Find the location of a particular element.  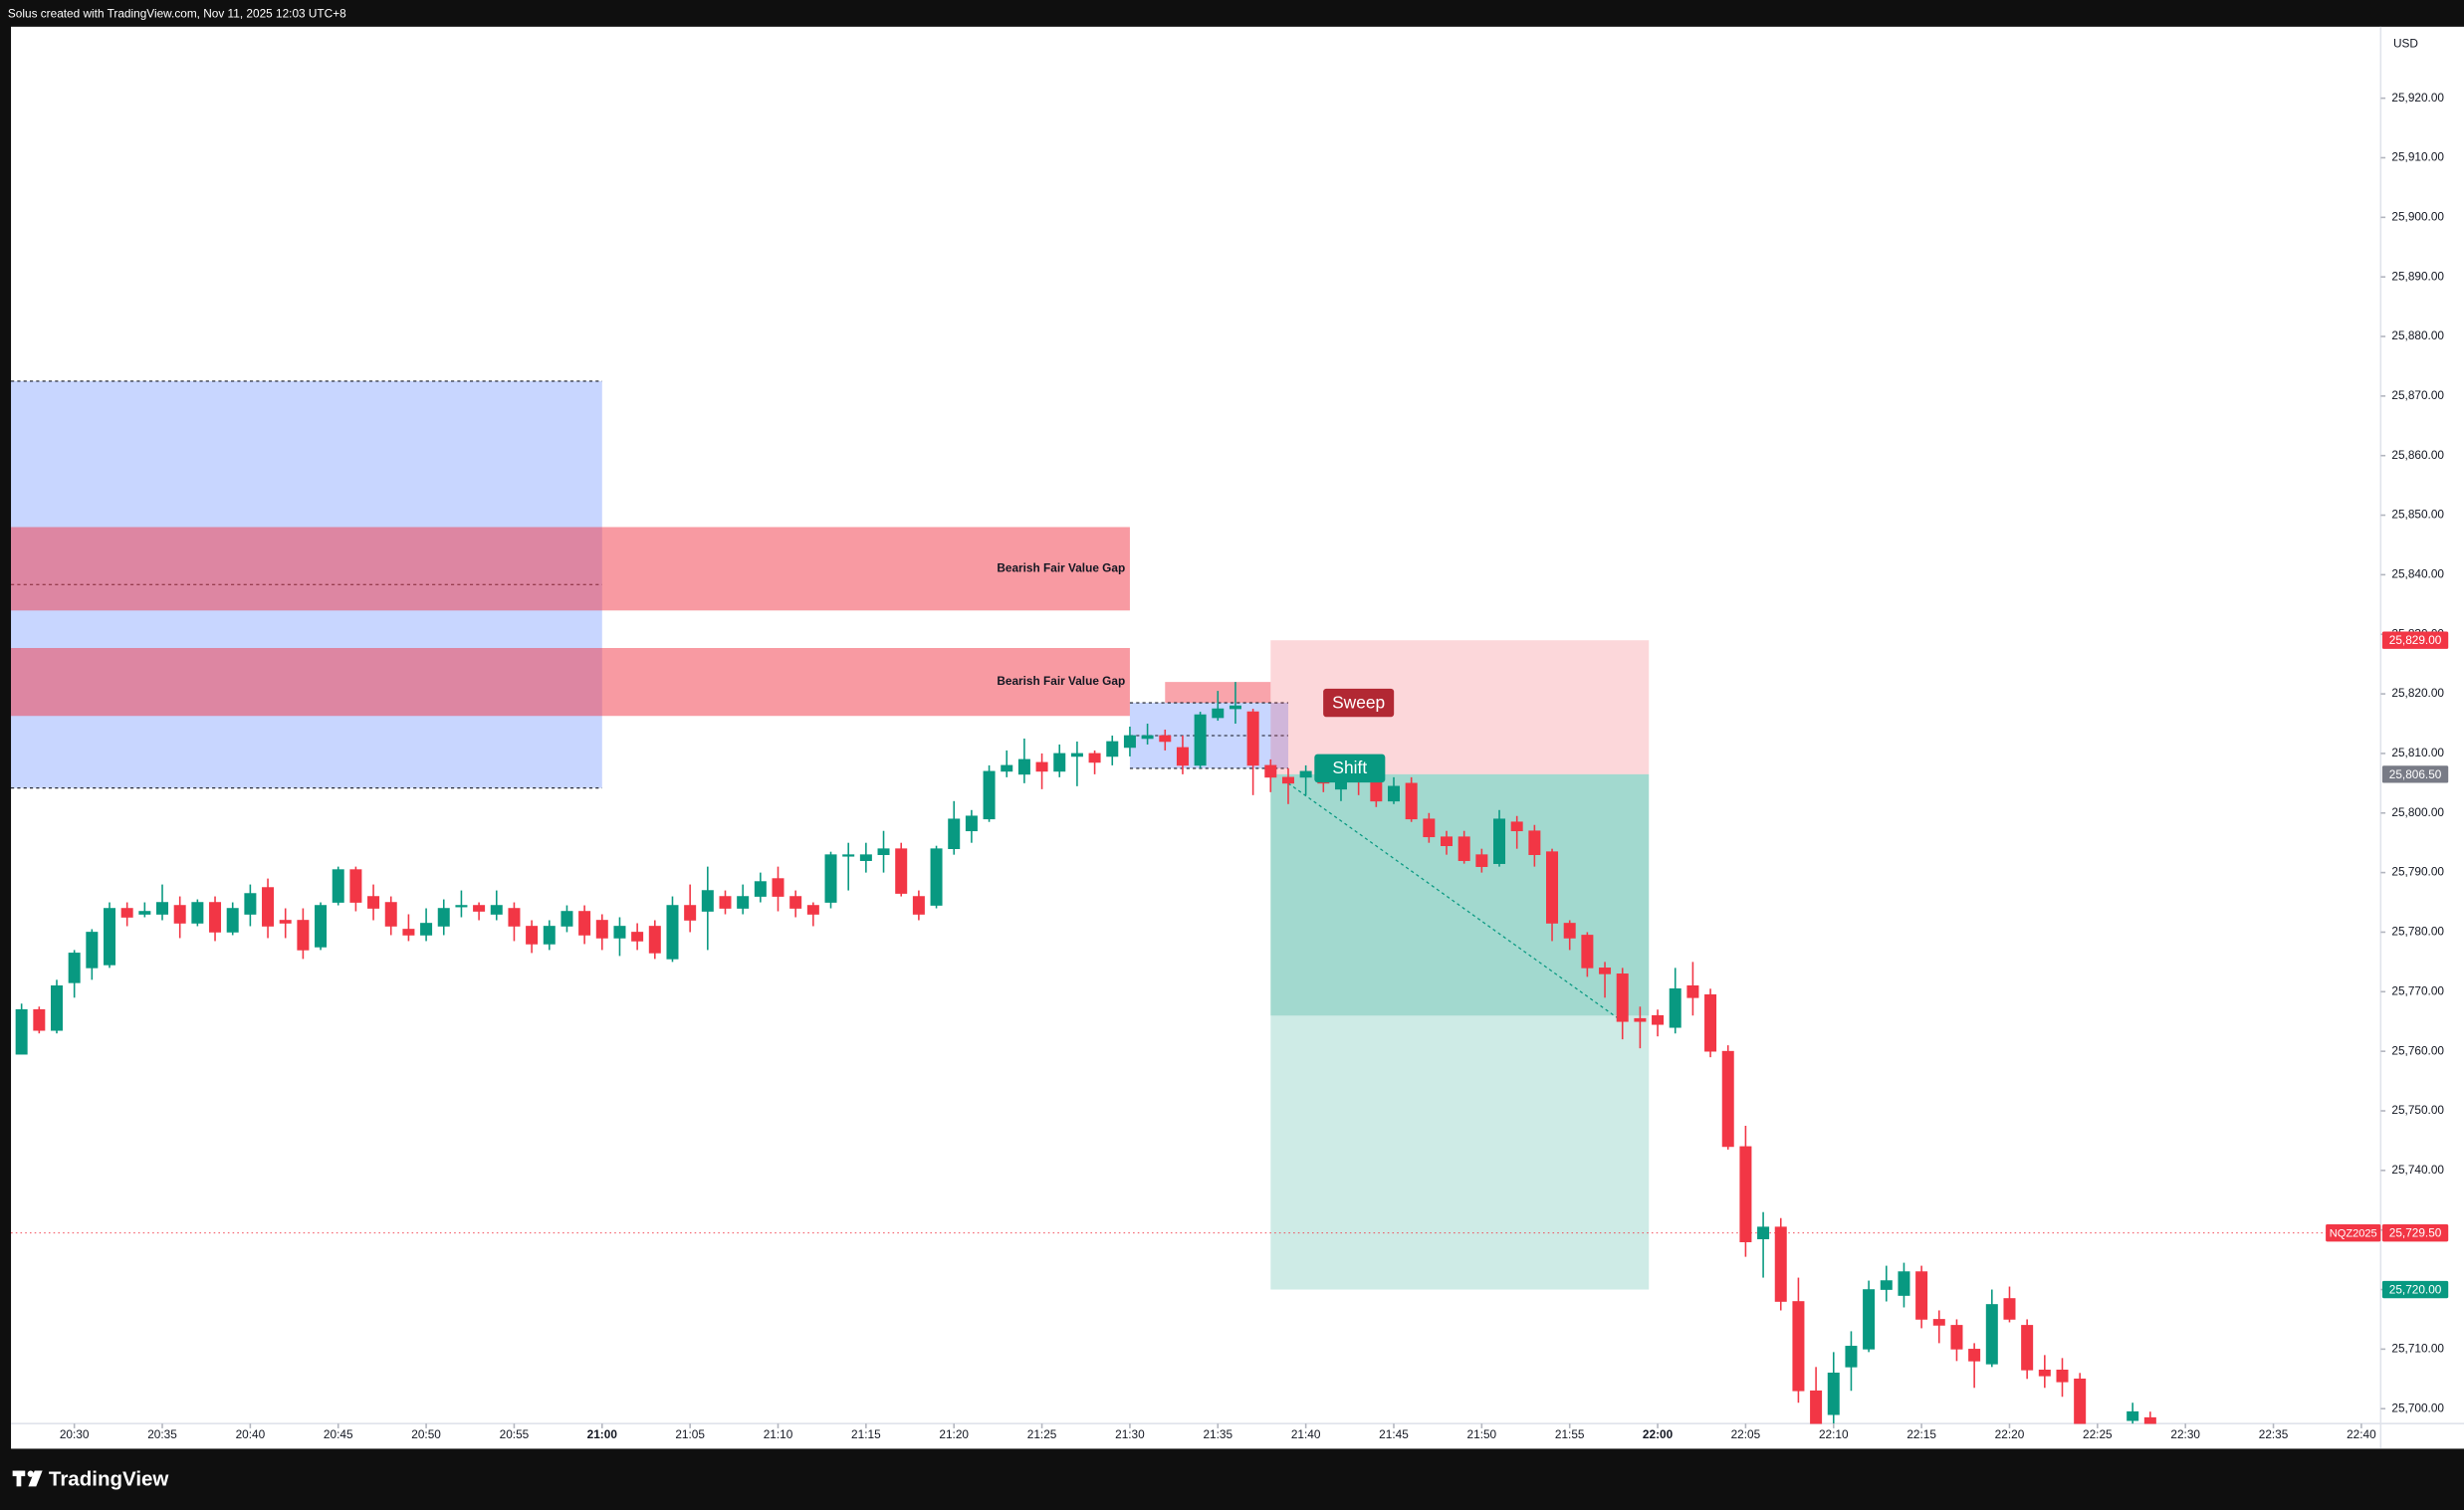

price-label: 25,729.50 is located at coordinates (2415, 1233).